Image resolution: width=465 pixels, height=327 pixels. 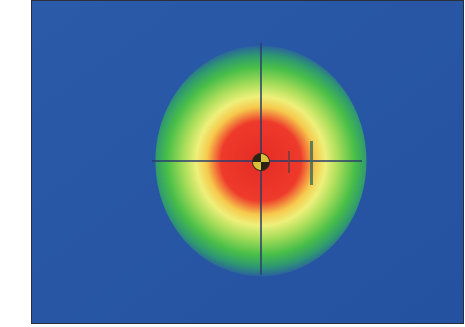 I want to click on centroid-marker-icon, so click(x=261, y=162).